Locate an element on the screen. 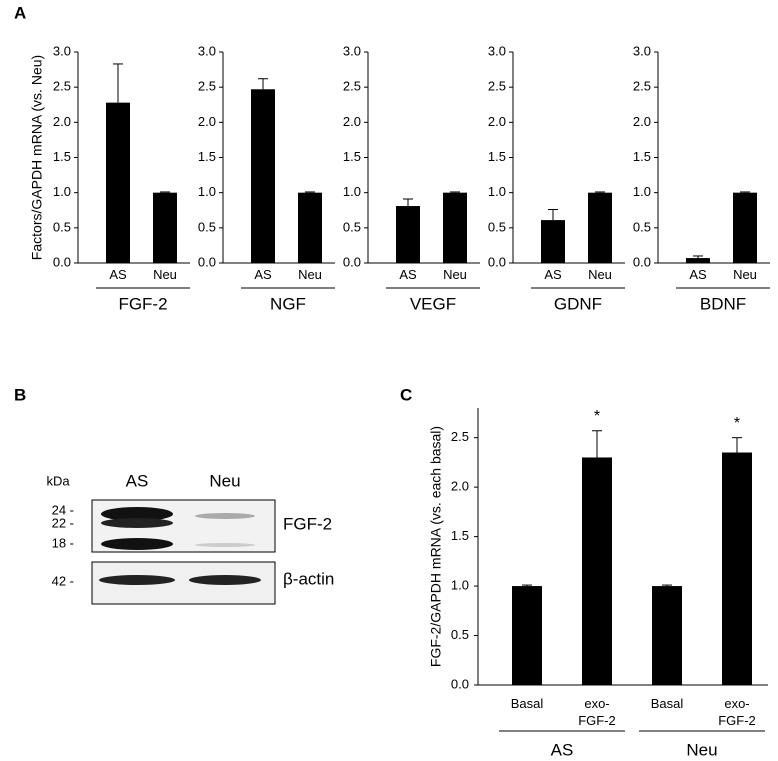 This screenshot has width=778, height=761. group-label: AS is located at coordinates (562, 749).